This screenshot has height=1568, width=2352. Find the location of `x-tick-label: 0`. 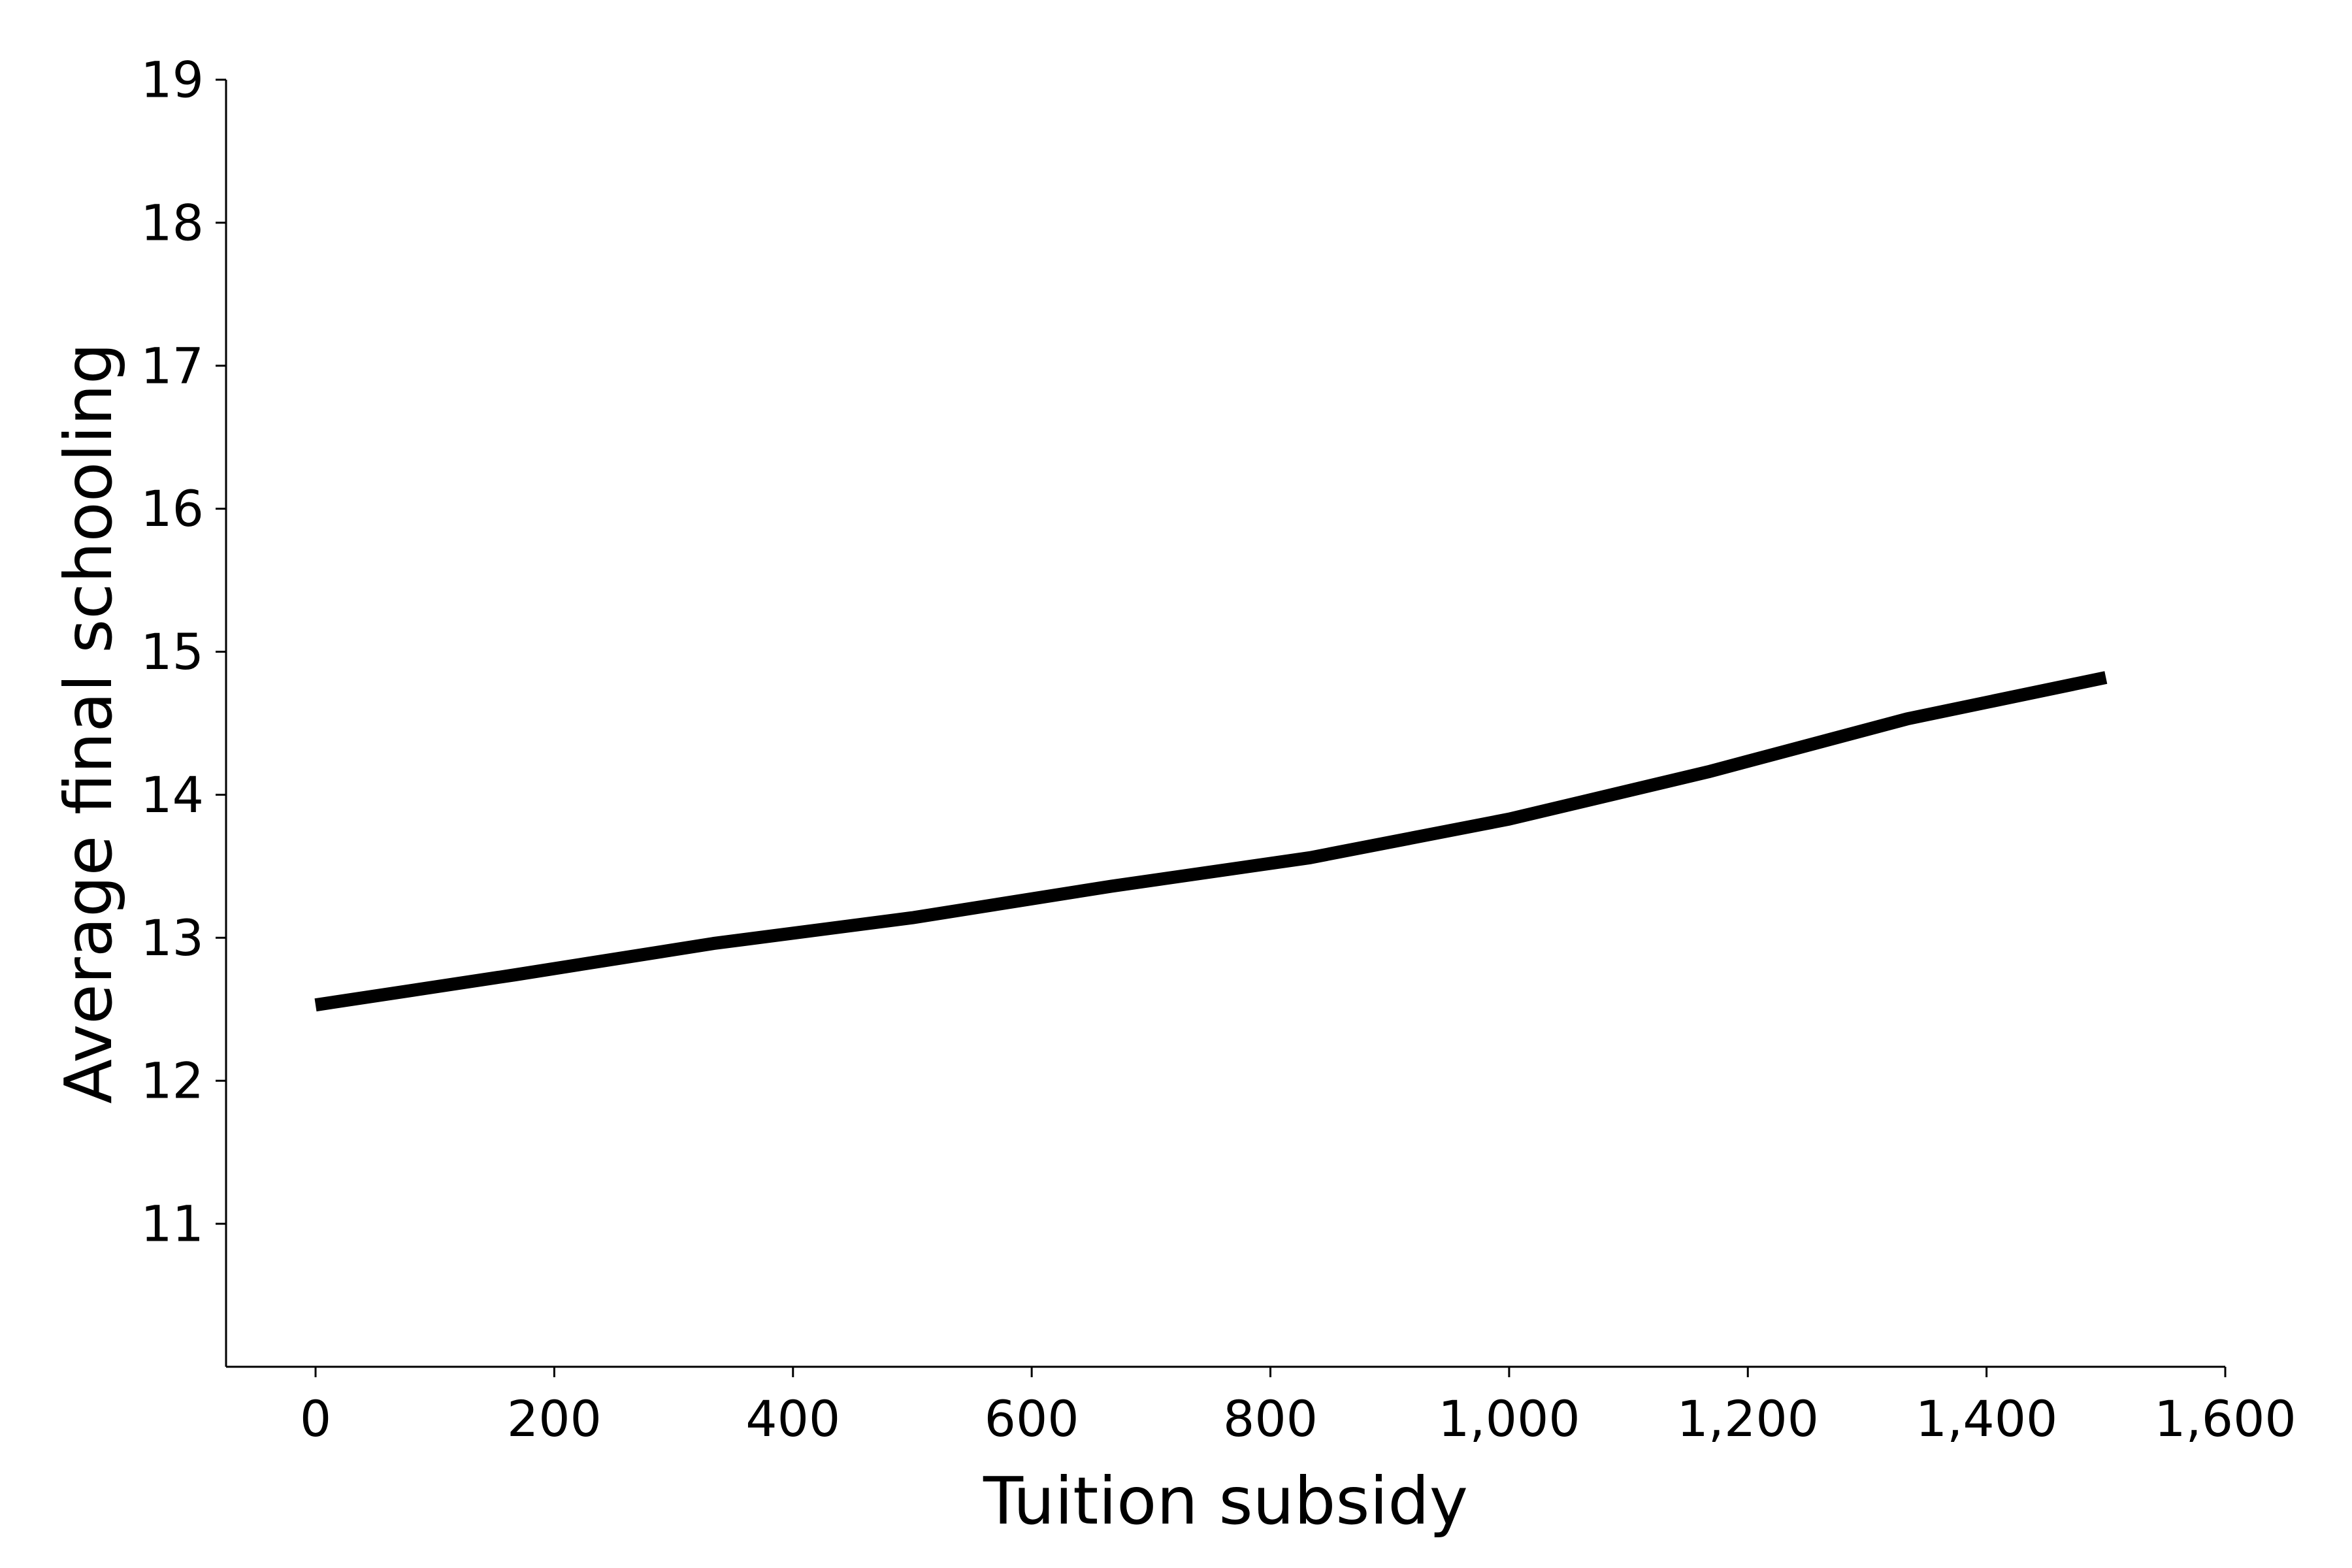

x-tick-label: 0 is located at coordinates (315, 1419).